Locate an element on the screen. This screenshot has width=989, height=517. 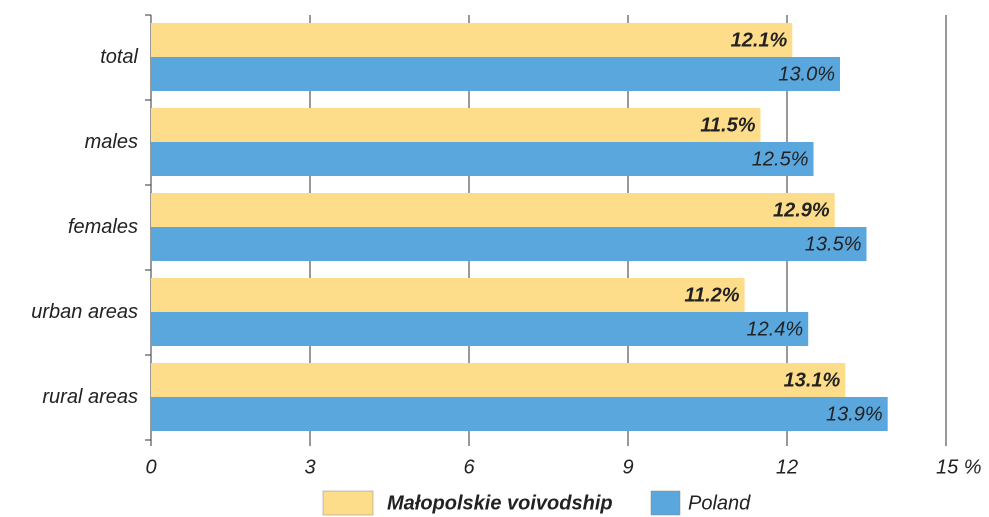
y-tick-label: males is located at coordinates (111, 142).